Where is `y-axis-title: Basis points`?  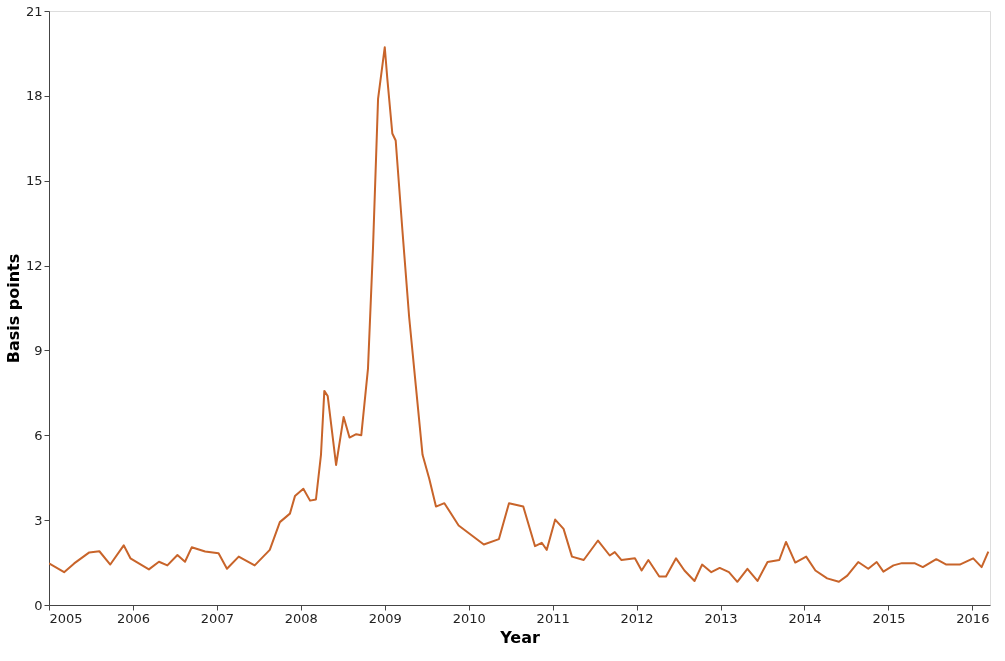 y-axis-title: Basis points is located at coordinates (13, 308).